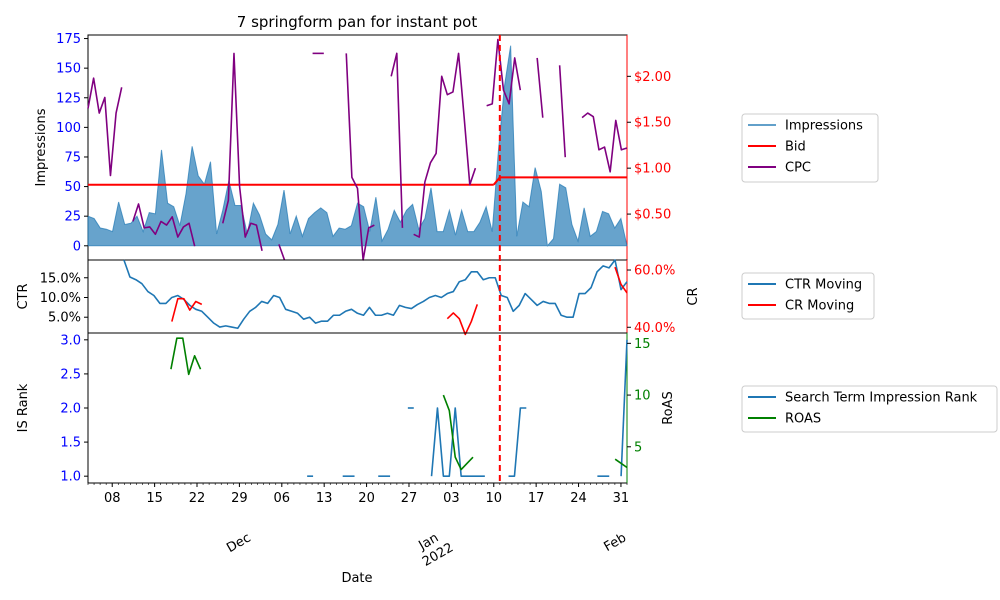 This screenshot has height=600, width=1000. What do you see at coordinates (282, 498) in the screenshot?
I see `x-tick-label: 06` at bounding box center [282, 498].